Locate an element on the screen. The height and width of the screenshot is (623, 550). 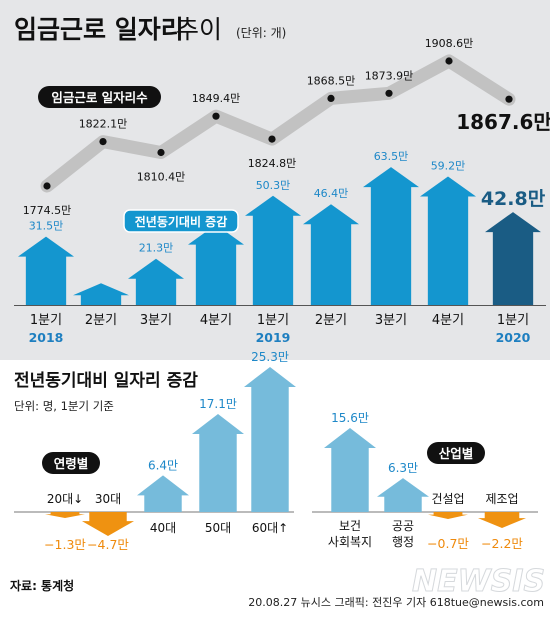
quarter-axis: 1분기 2018 2분기 3분기 4분기 1분기 2019 2분기 3분기 4분기 1분기 2020 is located at coordinates (280, 325).